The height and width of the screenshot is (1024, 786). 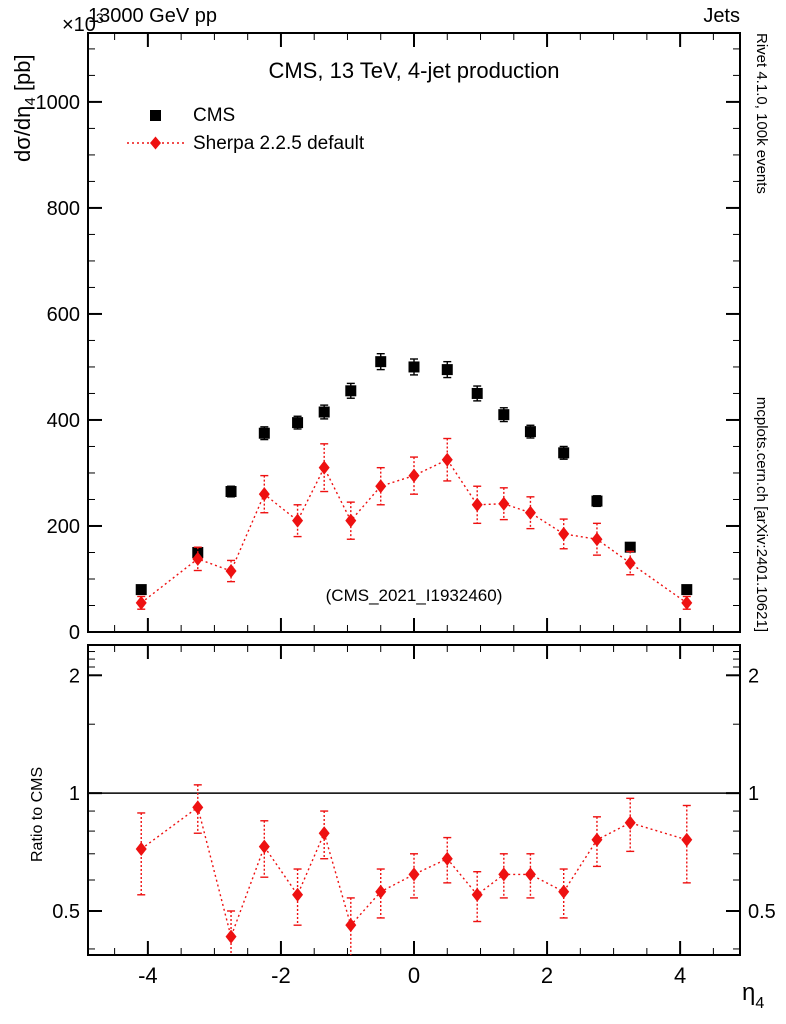 What do you see at coordinates (414, 869) in the screenshot?
I see `ratio-series` at bounding box center [414, 869].